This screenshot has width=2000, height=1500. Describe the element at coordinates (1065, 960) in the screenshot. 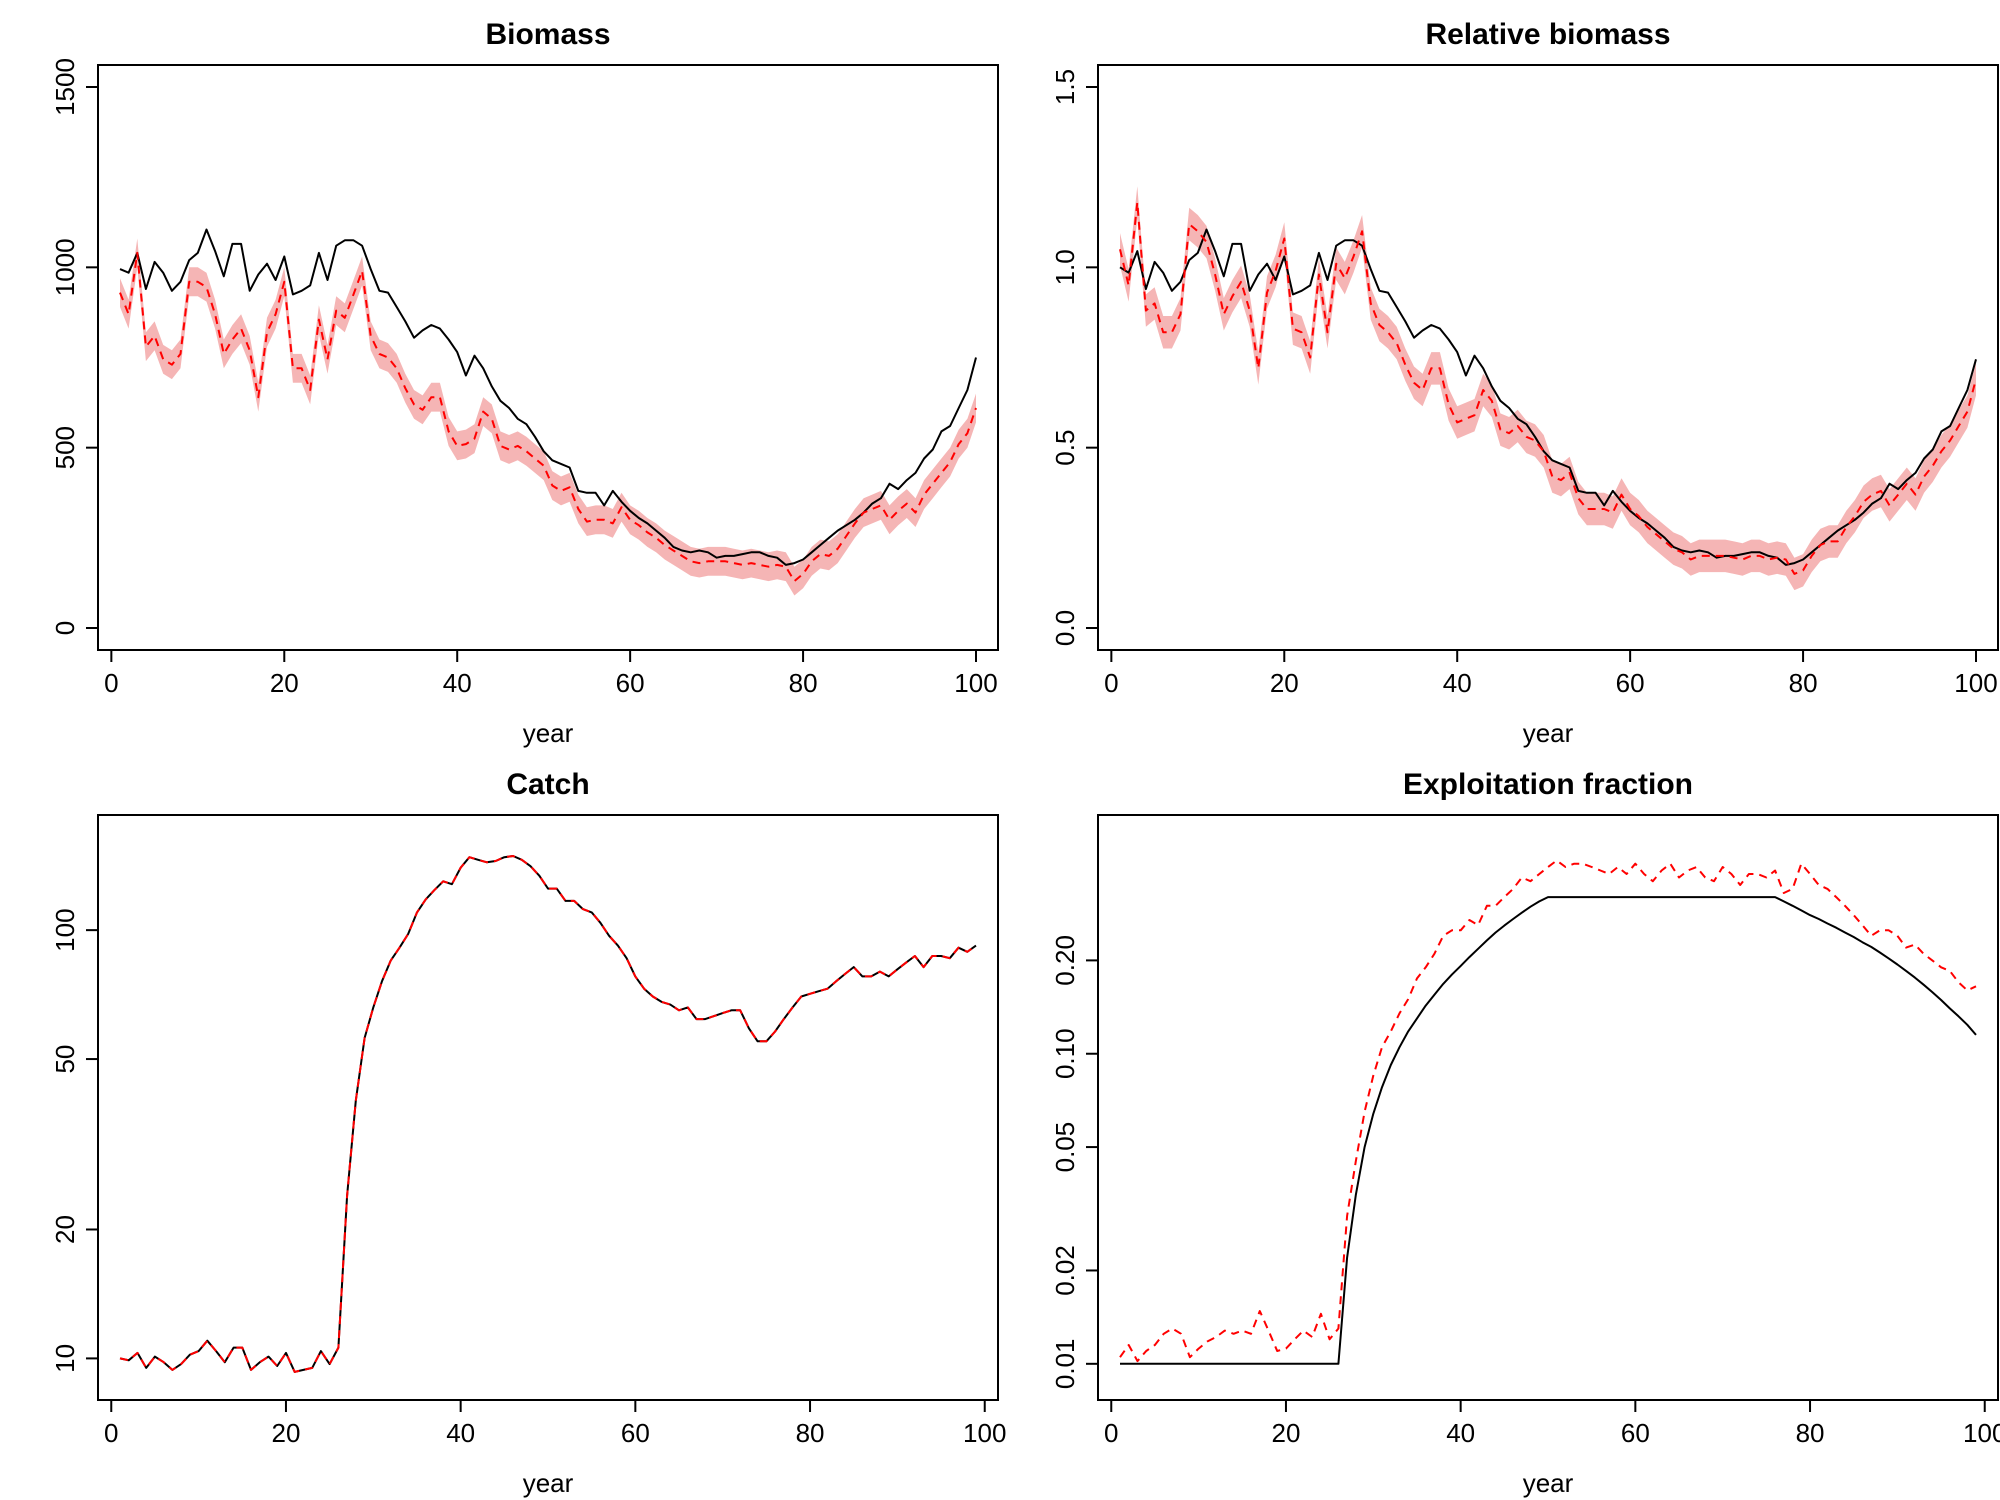

I see `y-tick-label: 0.20` at that location.